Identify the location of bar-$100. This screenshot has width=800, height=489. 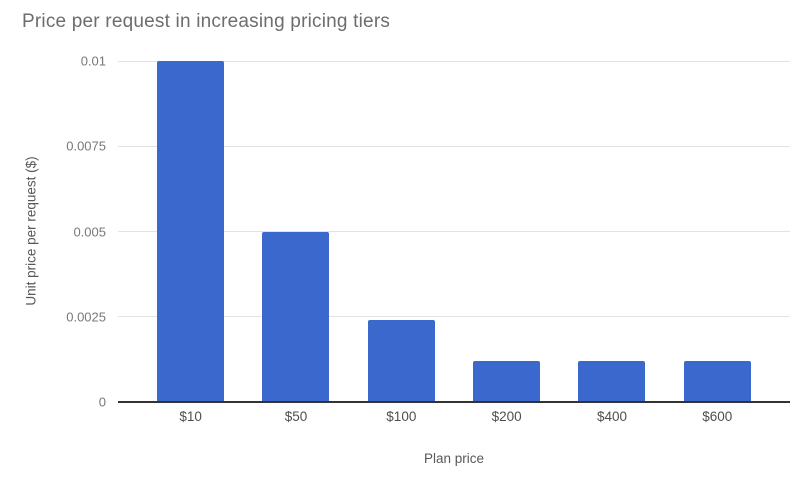
(401, 361).